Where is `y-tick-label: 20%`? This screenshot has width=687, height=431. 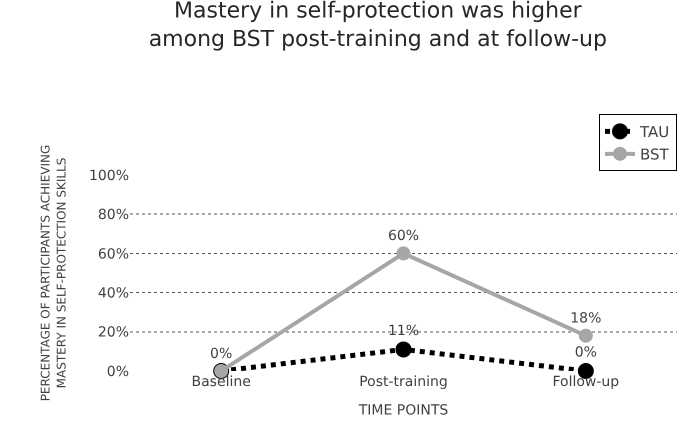 y-tick-label: 20% is located at coordinates (113, 332).